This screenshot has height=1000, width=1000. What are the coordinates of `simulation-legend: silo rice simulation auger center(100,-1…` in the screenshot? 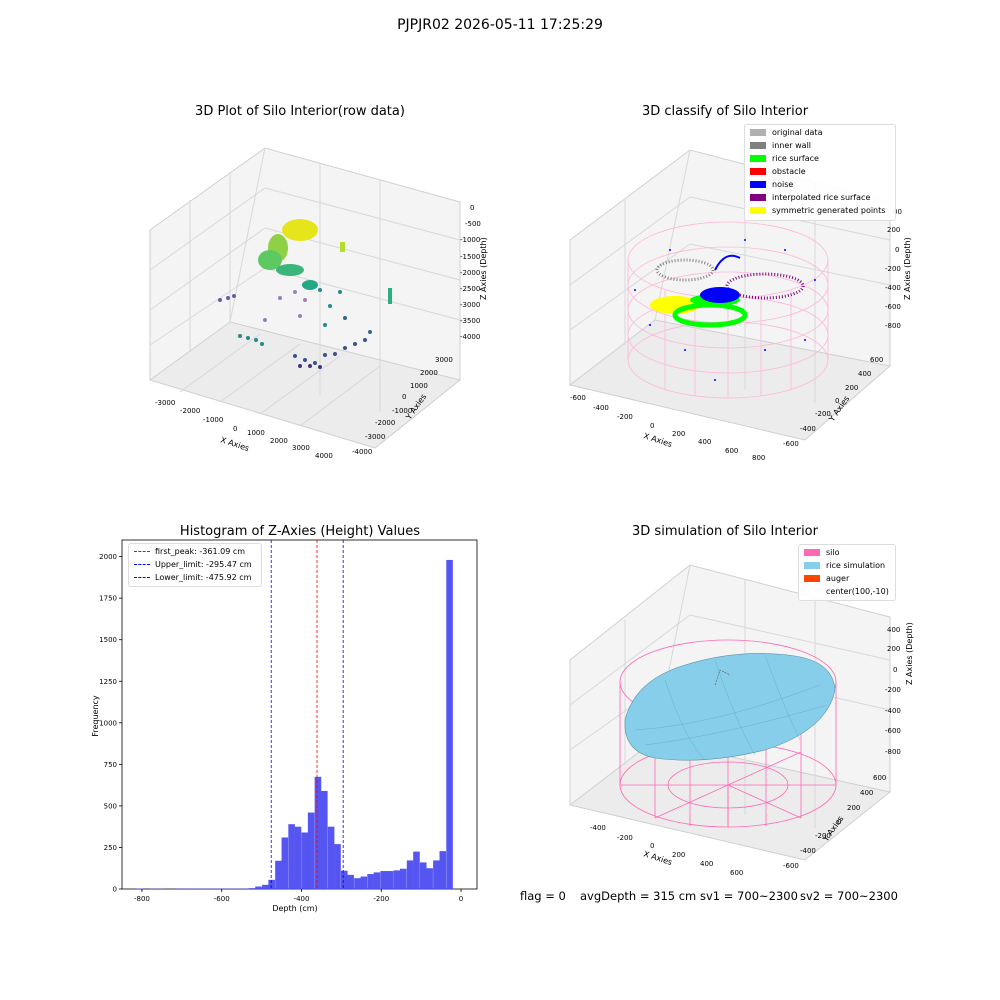 It's located at (847, 572).